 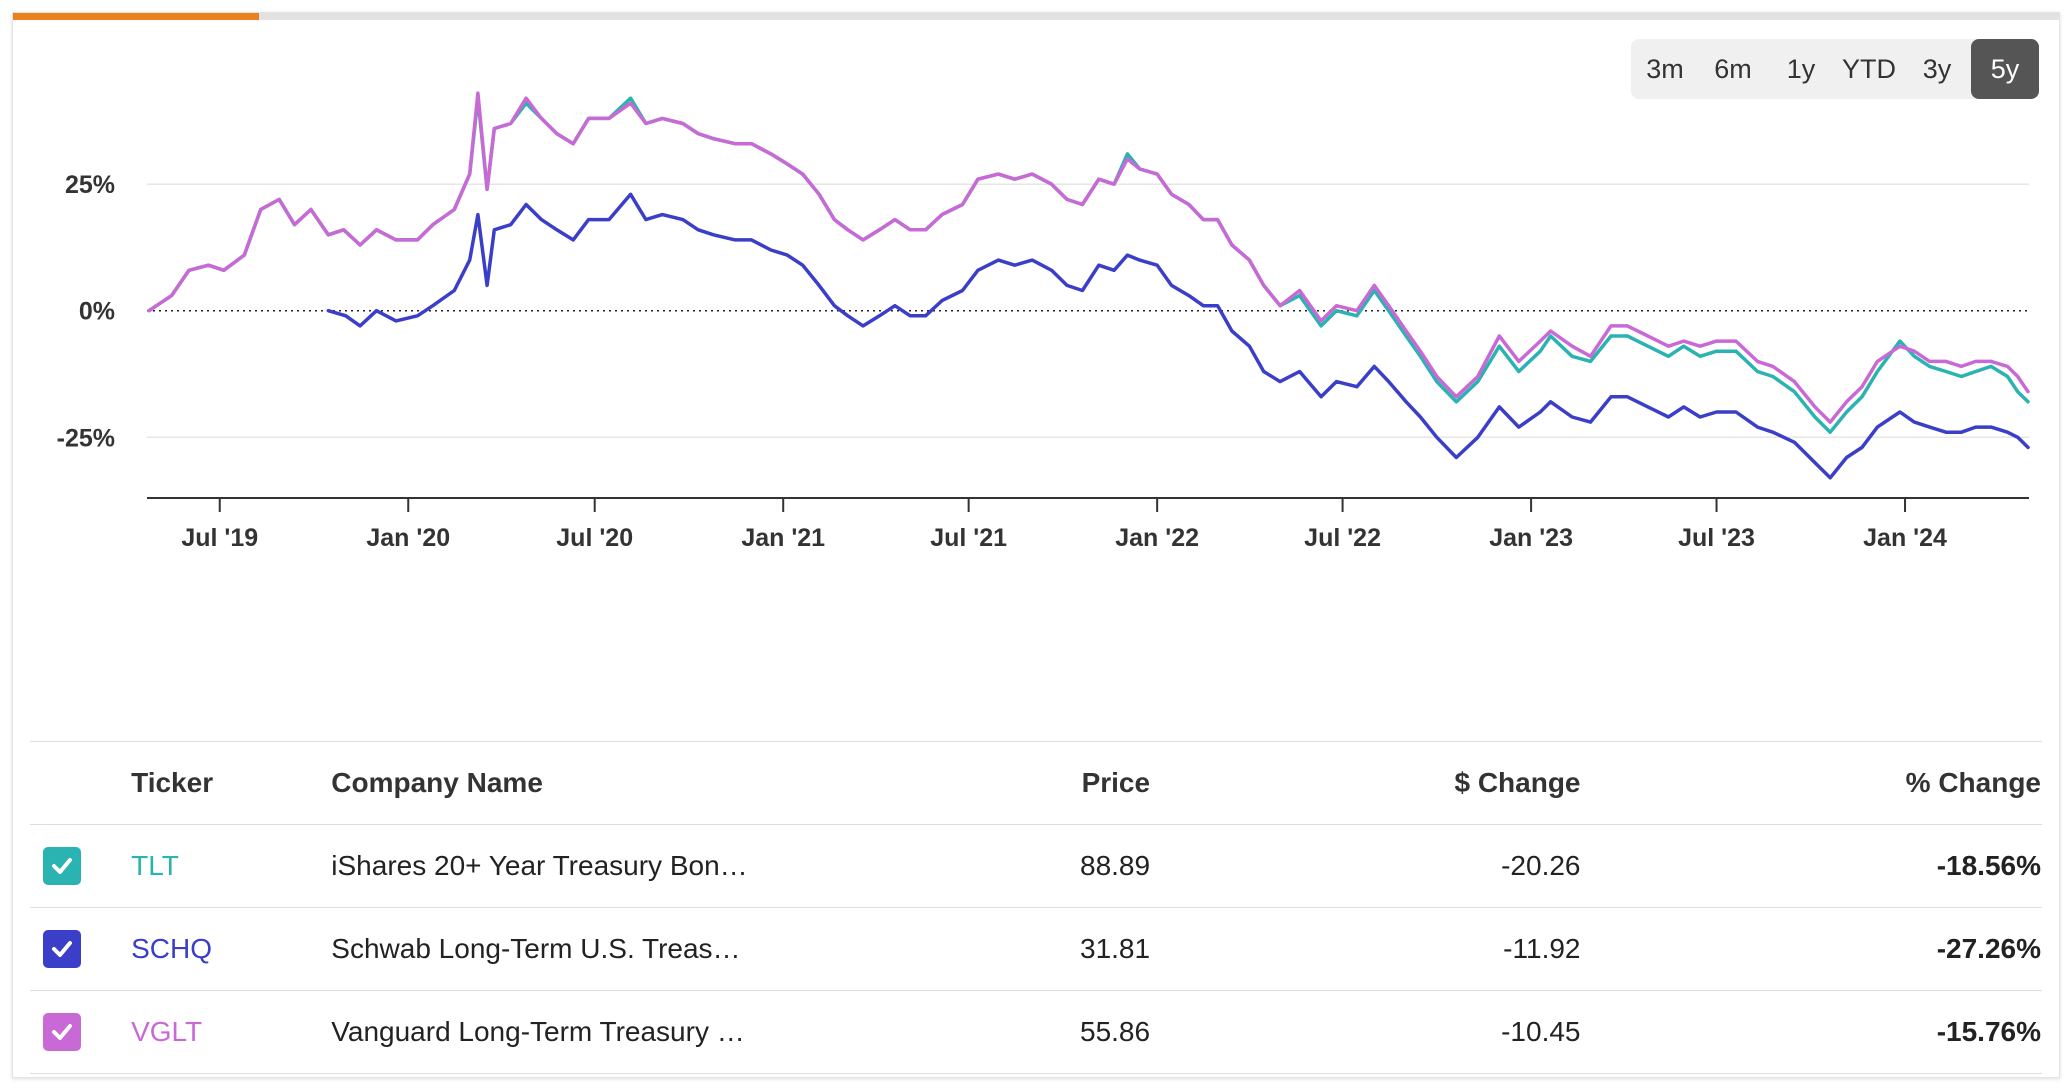 I want to click on header-price: Price, so click(x=971, y=783).